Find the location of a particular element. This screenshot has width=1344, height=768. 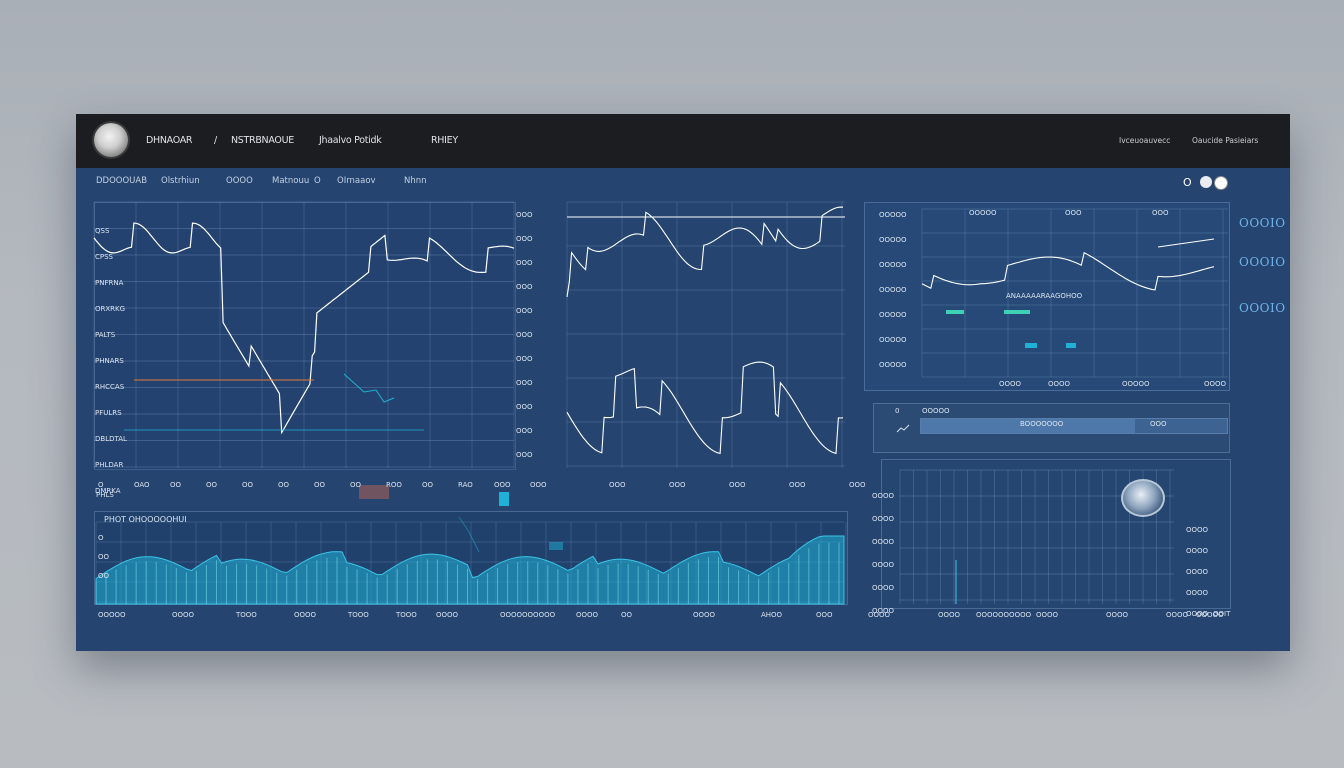

breadcrumb-item: Jhaalvo Potidk is located at coordinates (350, 140).